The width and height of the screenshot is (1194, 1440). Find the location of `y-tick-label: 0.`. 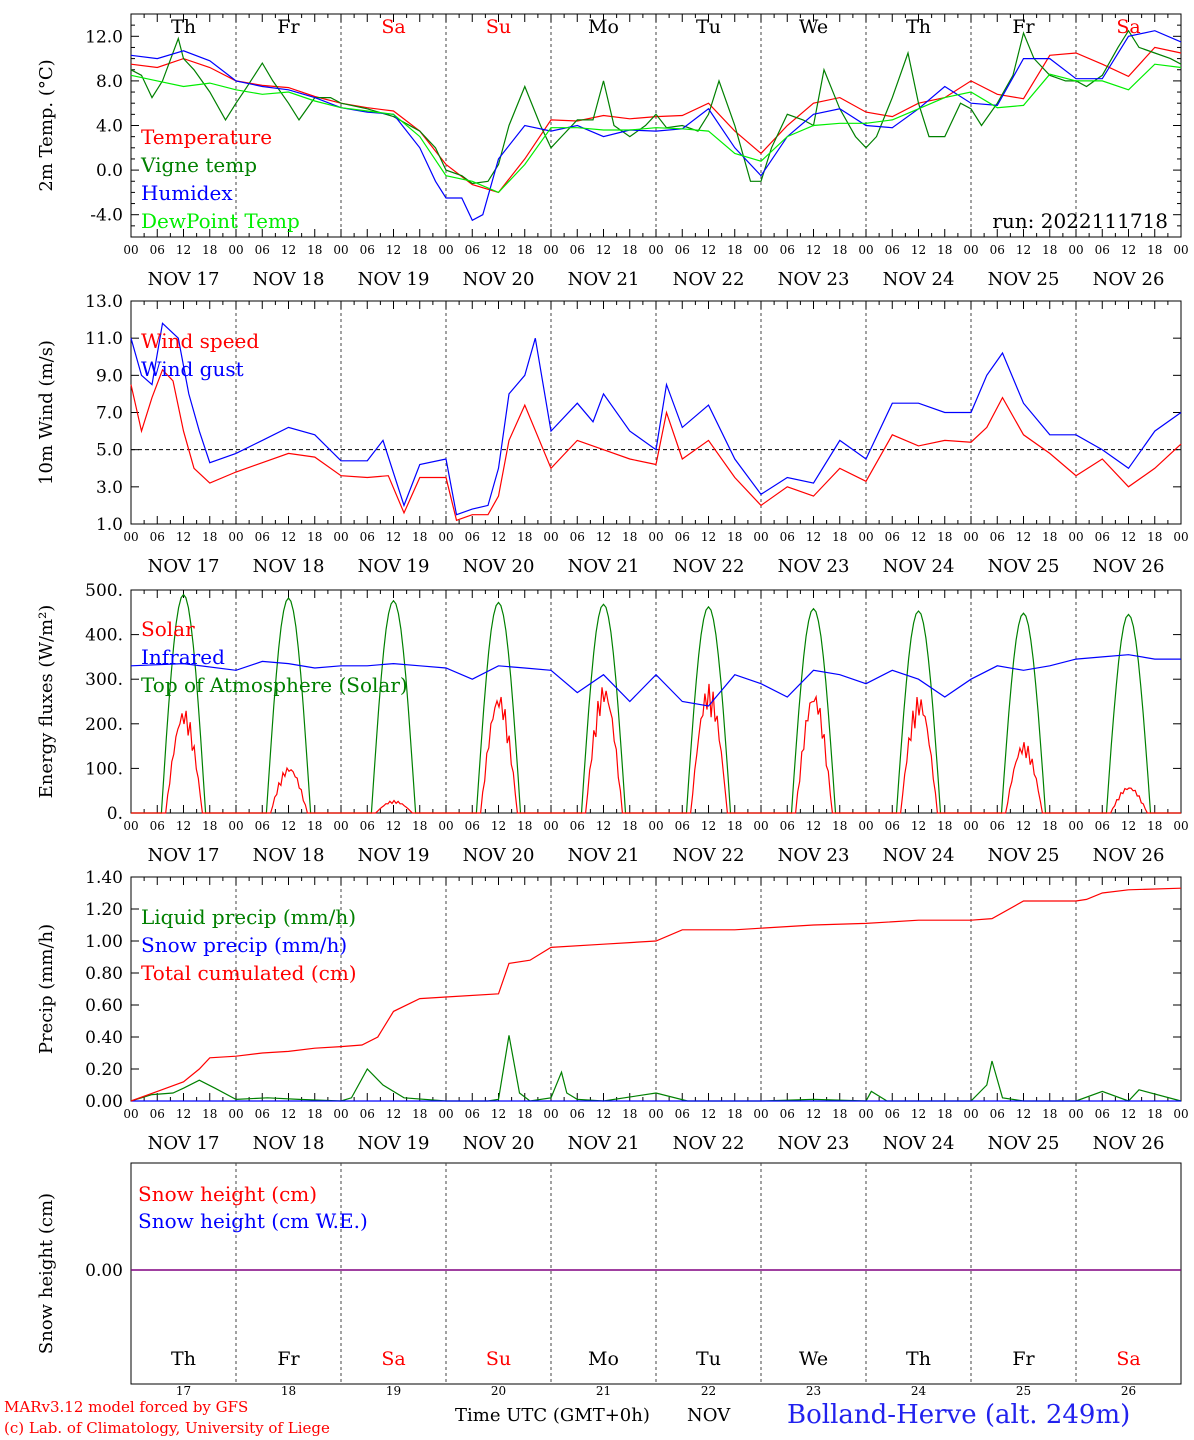

y-tick-label: 0. is located at coordinates (115, 814).